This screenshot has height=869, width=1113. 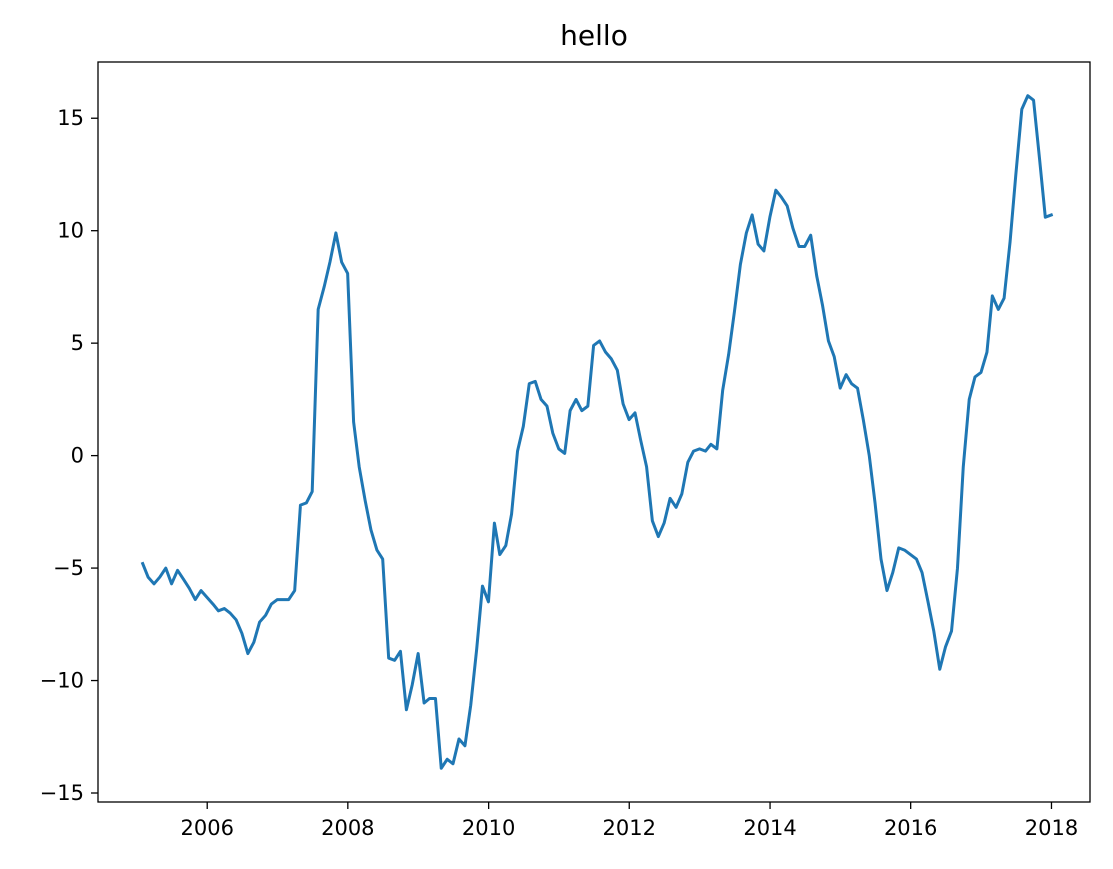 I want to click on x-tick-label: 2010, so click(x=488, y=828).